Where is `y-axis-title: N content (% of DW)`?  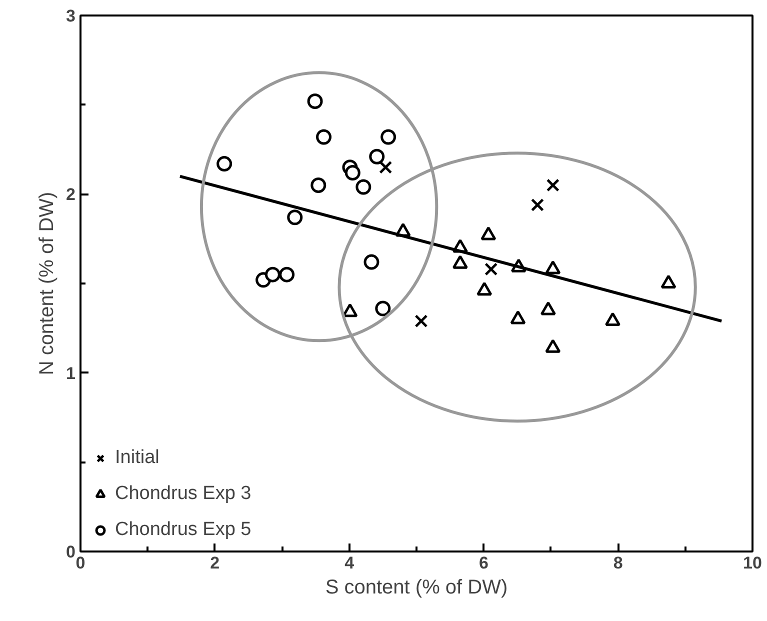
y-axis-title: N content (% of DW) is located at coordinates (47, 284).